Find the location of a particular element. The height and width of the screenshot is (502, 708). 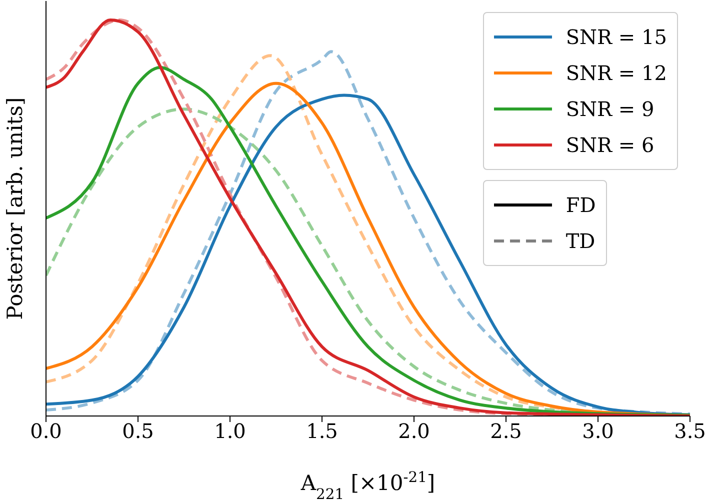

stroke-style-key: FD TD is located at coordinates (544, 223).